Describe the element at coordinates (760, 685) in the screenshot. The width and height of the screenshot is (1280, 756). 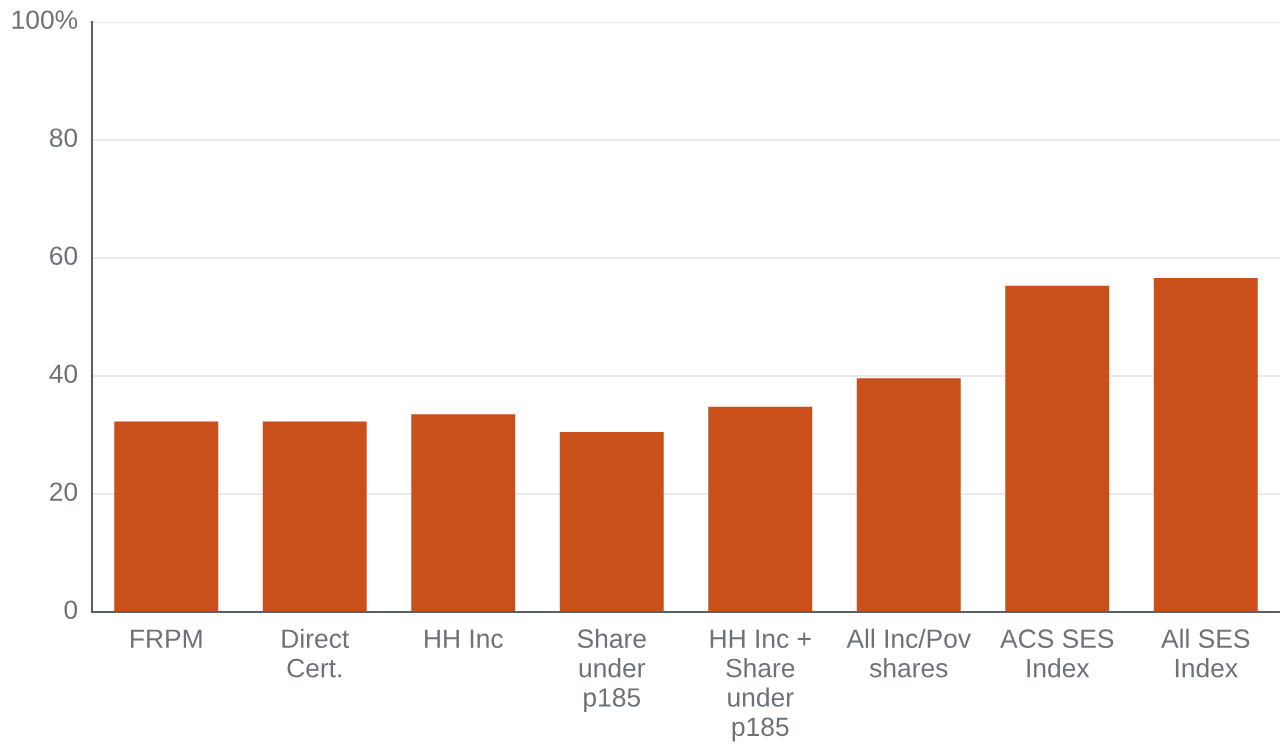
I see `x-tick-label: HH Inc + Share under p185` at that location.